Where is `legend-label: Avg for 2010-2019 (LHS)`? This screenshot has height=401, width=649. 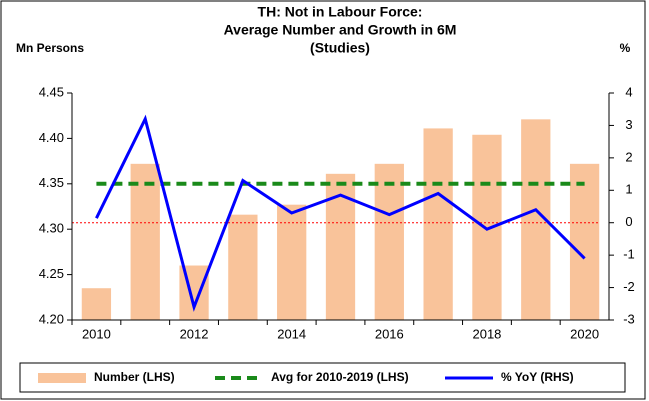
legend-label: Avg for 2010-2019 (LHS) is located at coordinates (340, 377).